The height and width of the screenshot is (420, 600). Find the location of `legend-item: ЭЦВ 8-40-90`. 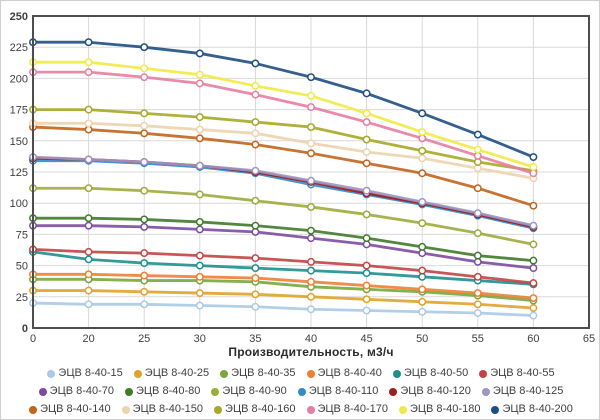

legend-item: ЭЦВ 8-40-90 is located at coordinates (249, 391).